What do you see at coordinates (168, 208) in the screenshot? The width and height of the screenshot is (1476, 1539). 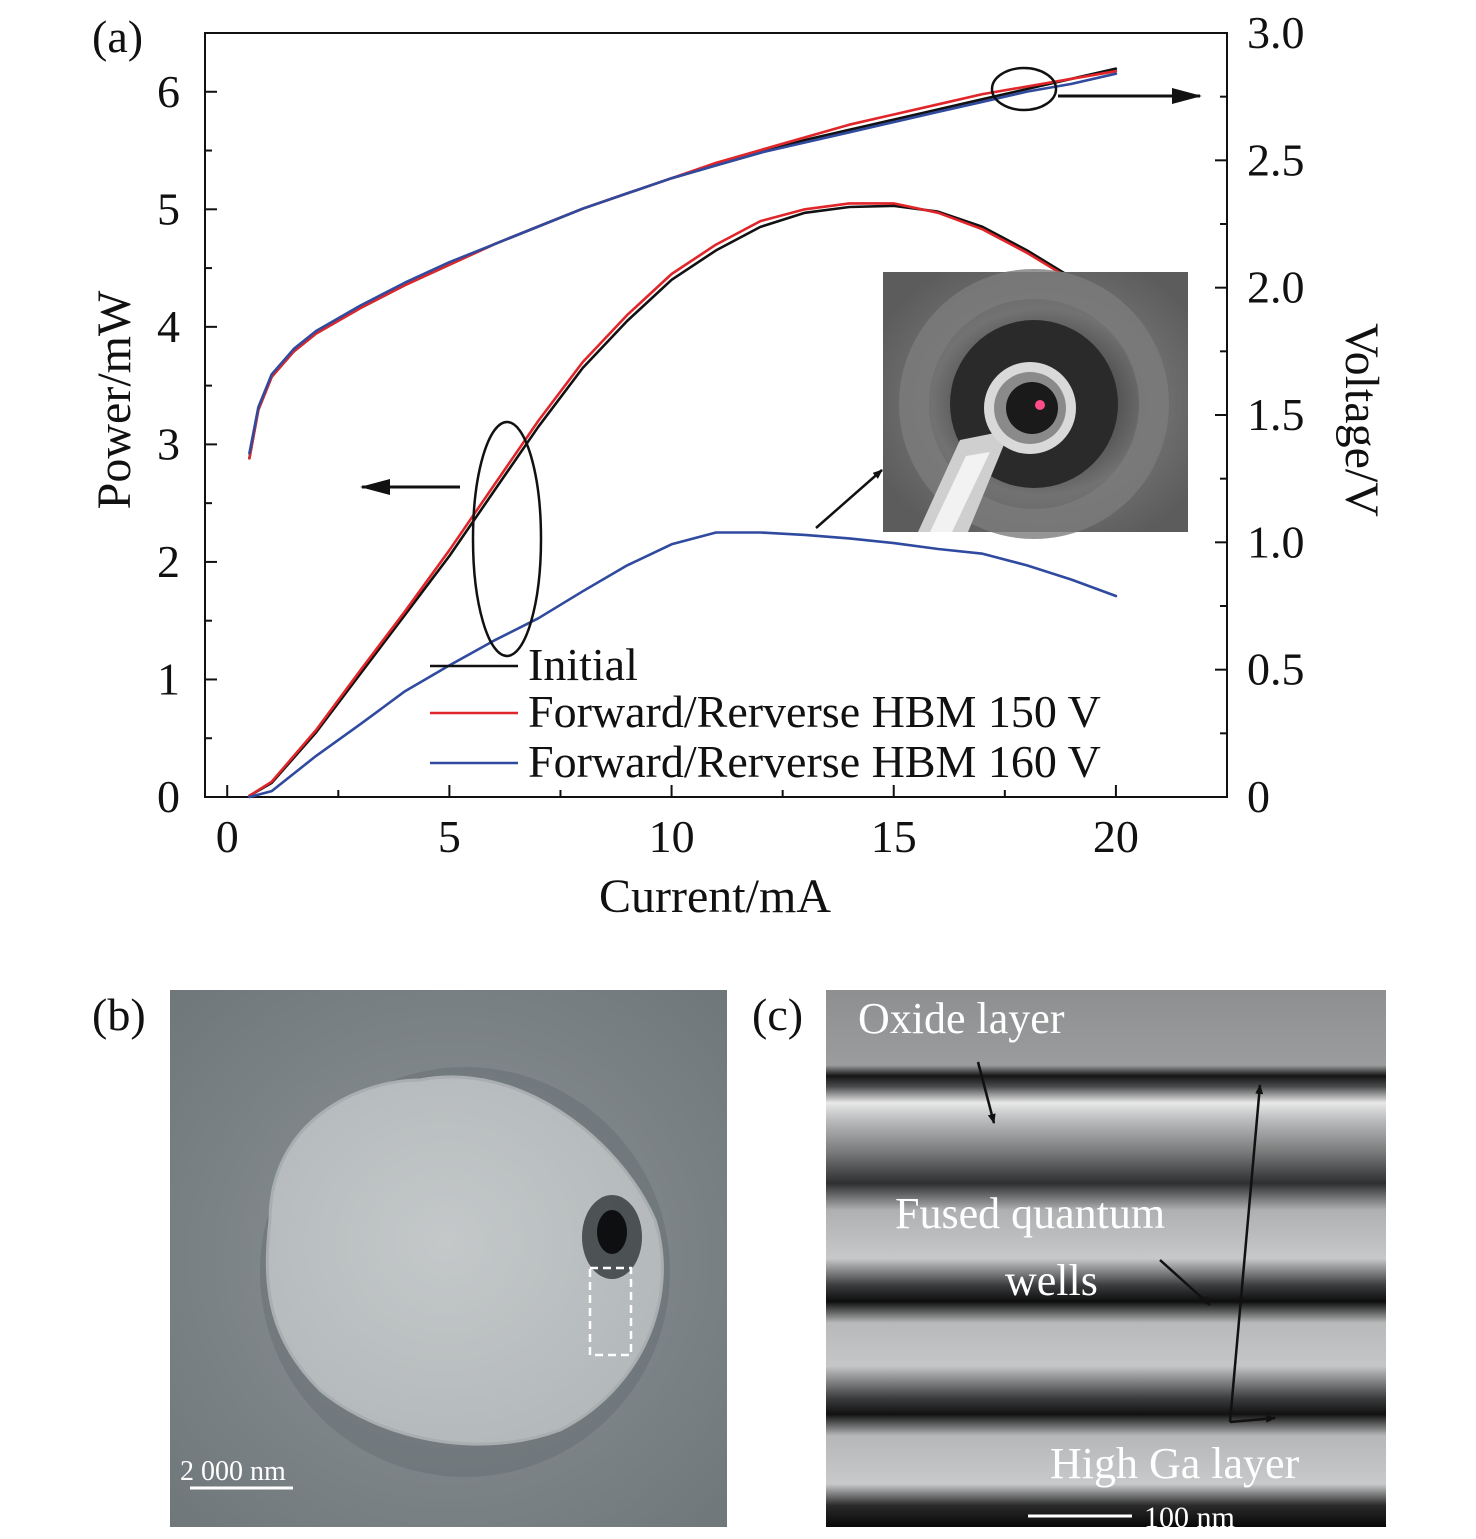 I see `y-left-tick-label: 5` at bounding box center [168, 208].